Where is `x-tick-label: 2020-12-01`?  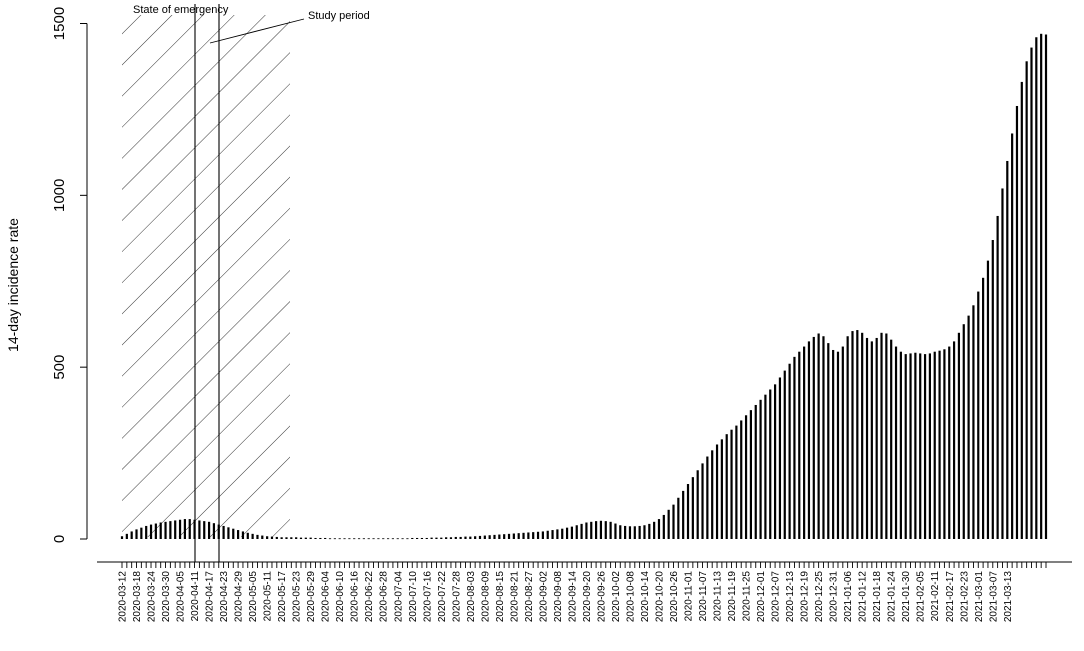
x-tick-label: 2020-12-01 is located at coordinates (761, 597).